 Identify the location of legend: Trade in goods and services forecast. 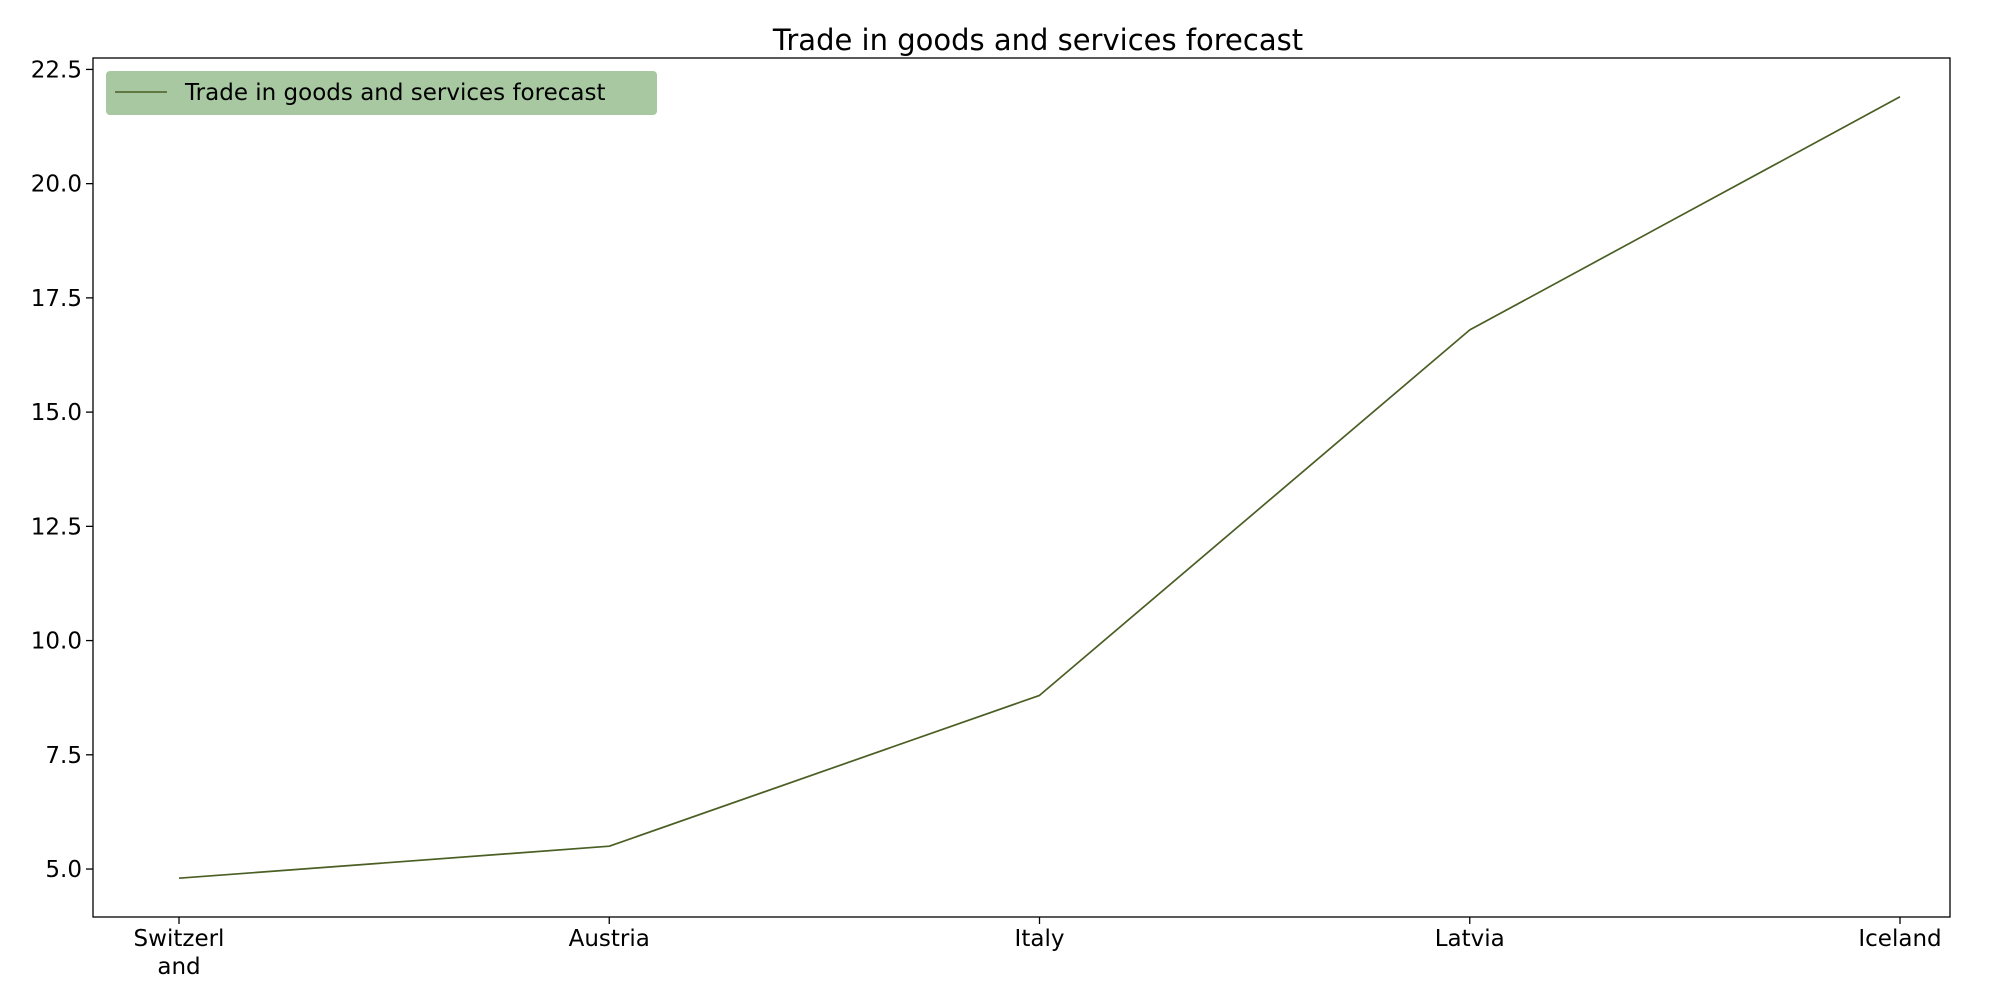
(381, 93).